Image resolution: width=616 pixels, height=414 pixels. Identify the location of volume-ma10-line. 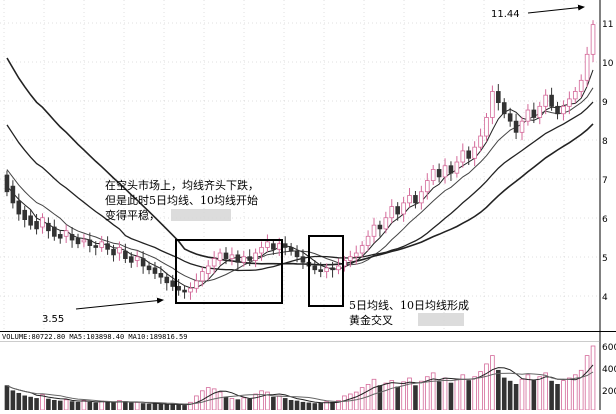
(300, 388).